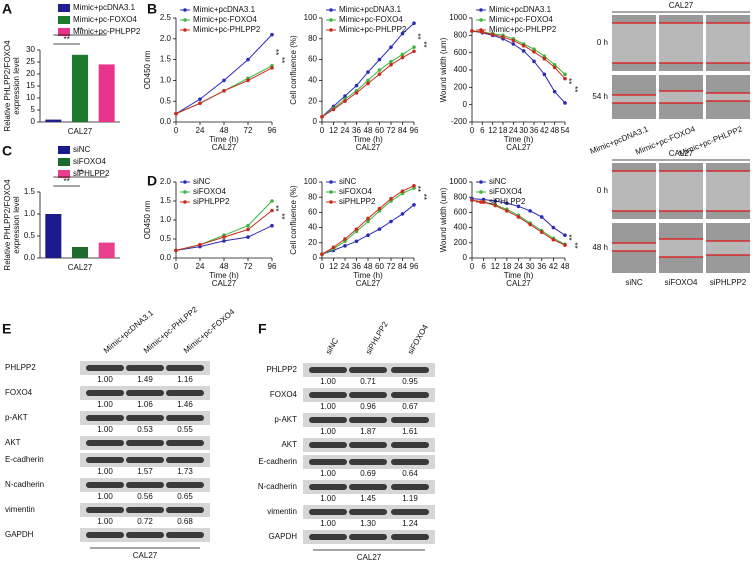 The image size is (753, 571). I want to click on quantification: 1.45, so click(368, 498).